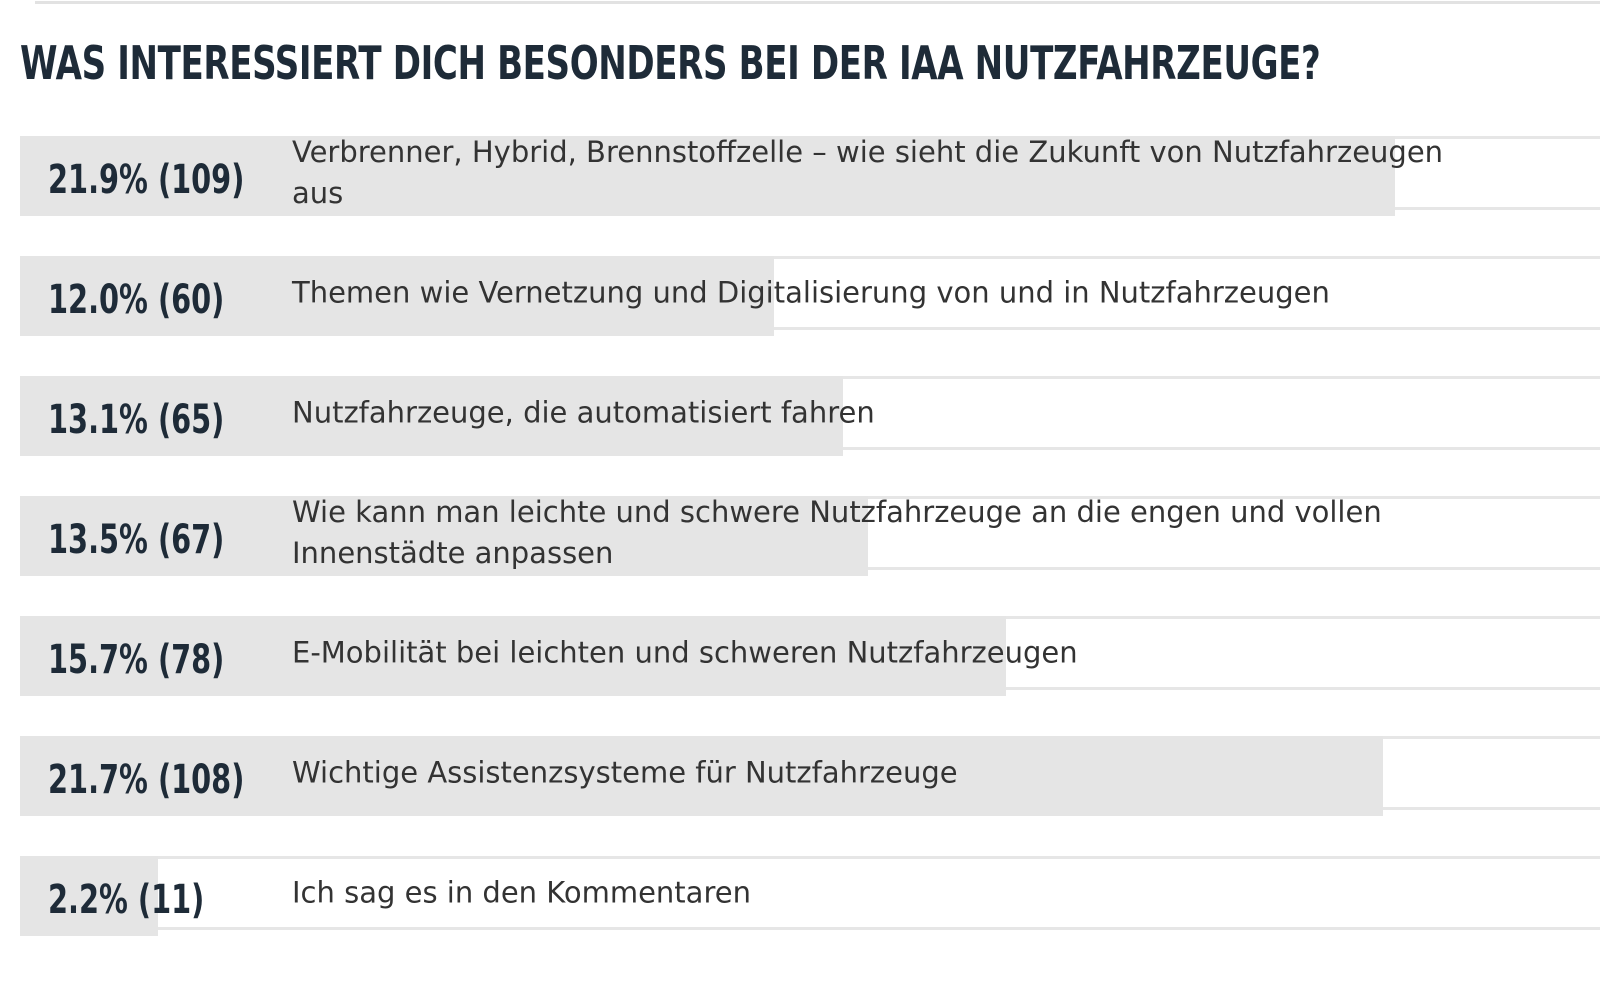 This screenshot has height=989, width=1600. What do you see at coordinates (810, 896) in the screenshot?
I see `poll-option: 2.2% (11) Ich sag es in den Kommentaren` at bounding box center [810, 896].